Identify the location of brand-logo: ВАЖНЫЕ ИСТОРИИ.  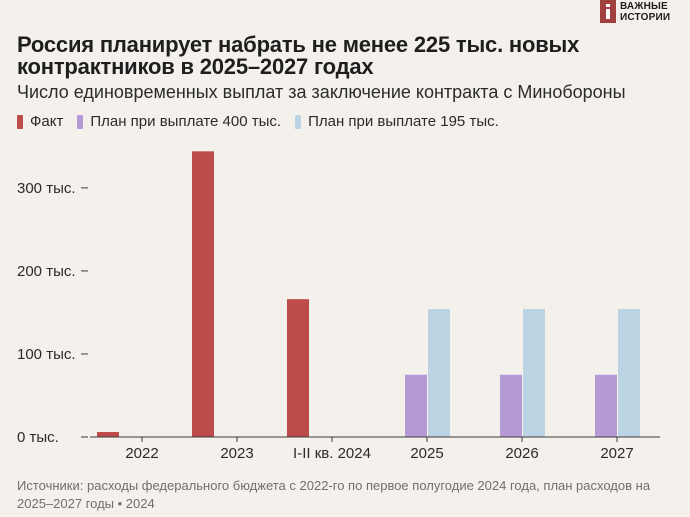
(635, 11).